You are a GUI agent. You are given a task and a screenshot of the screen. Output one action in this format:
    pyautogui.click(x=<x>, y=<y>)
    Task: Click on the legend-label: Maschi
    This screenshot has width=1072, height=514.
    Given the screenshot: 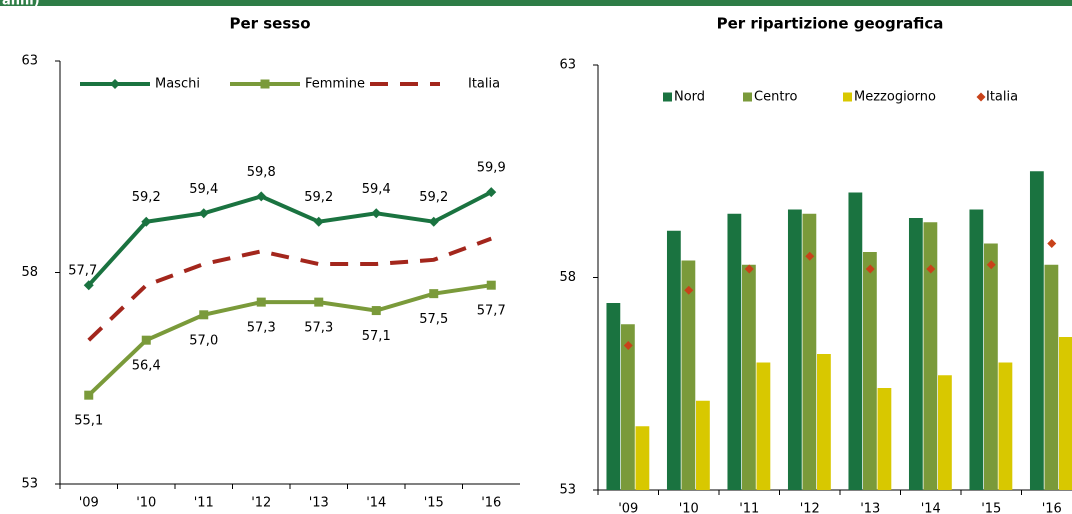 What is the action you would take?
    pyautogui.click(x=177, y=84)
    